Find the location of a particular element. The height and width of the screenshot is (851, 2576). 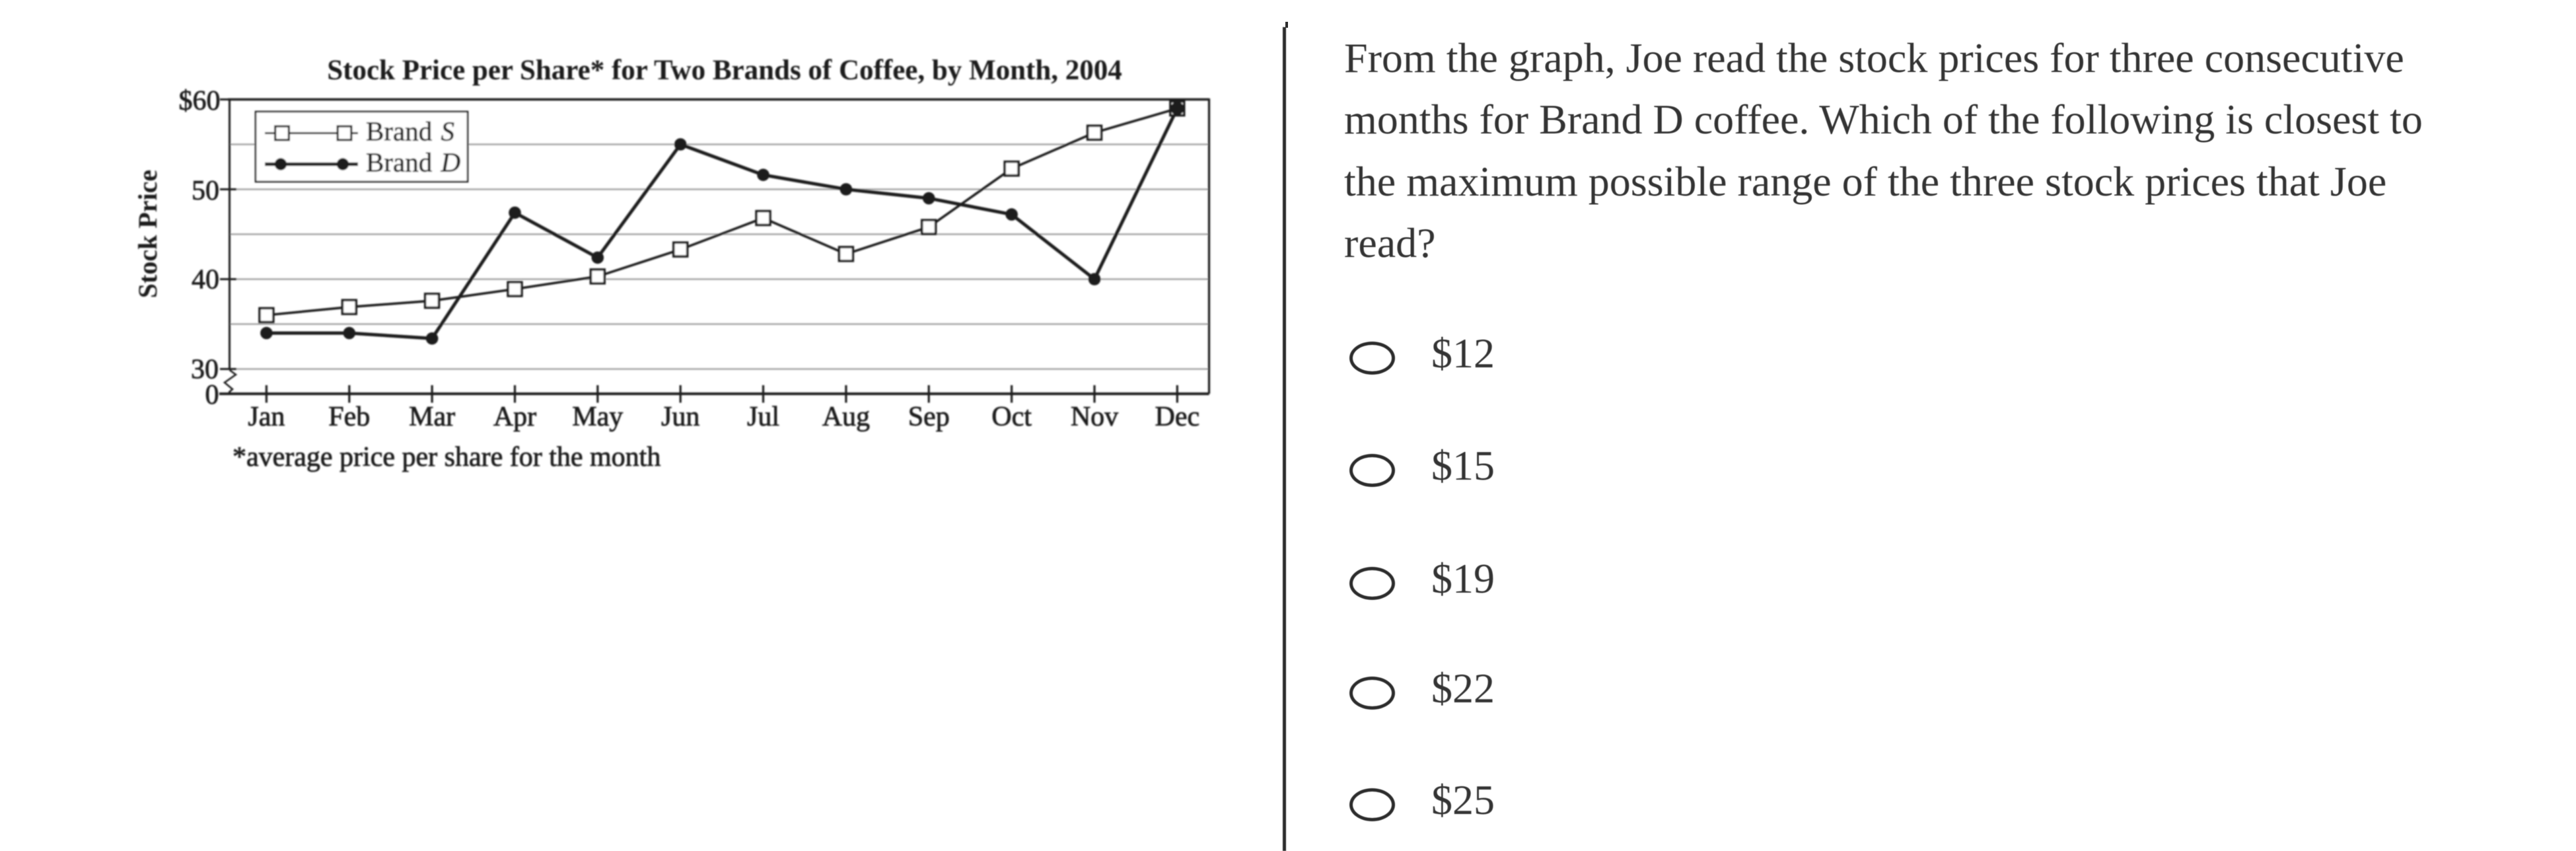

svg-text: Oct is located at coordinates (1012, 417).